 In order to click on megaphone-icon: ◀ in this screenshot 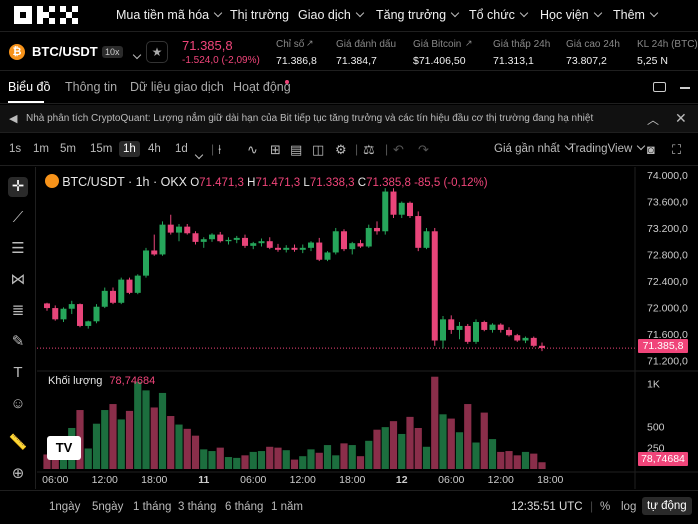, I will do `click(13, 119)`.